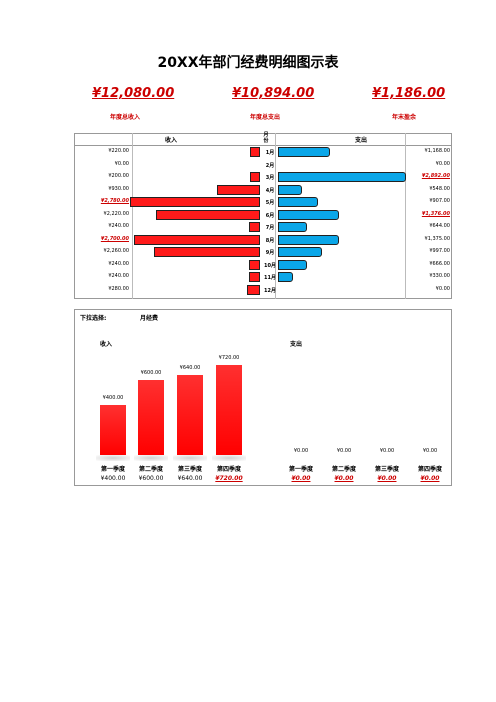  What do you see at coordinates (149, 318) in the screenshot?
I see `period-select: 月经费` at bounding box center [149, 318].